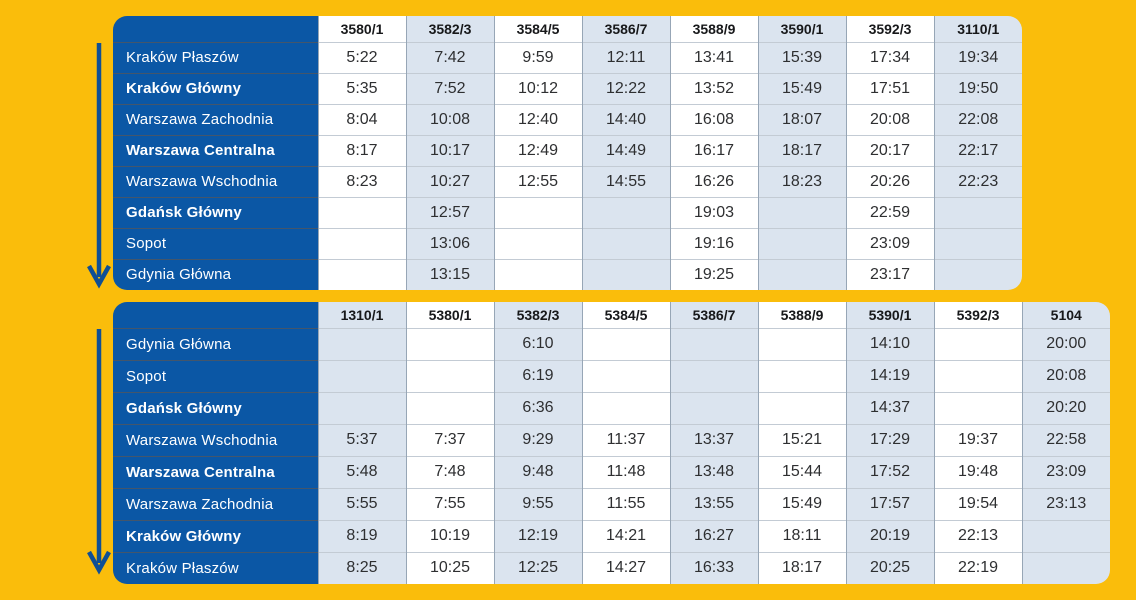  What do you see at coordinates (215, 29) in the screenshot?
I see `station-column-header` at bounding box center [215, 29].